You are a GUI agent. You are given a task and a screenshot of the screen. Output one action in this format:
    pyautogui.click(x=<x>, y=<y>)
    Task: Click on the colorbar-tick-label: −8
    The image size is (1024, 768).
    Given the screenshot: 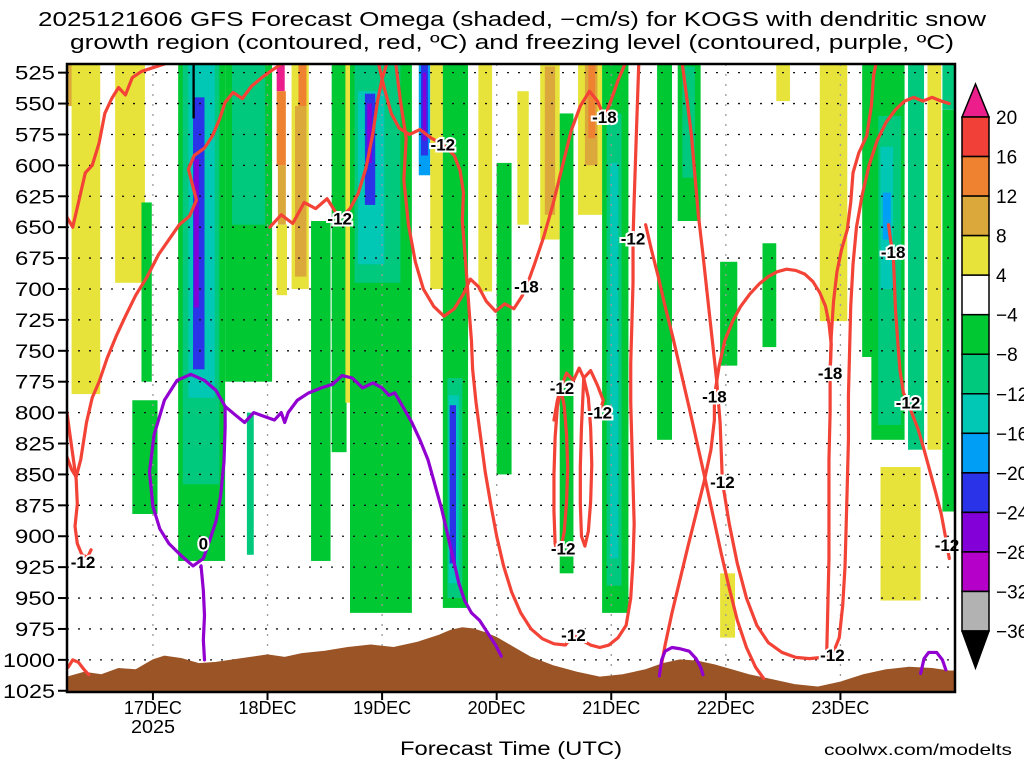 What is the action you would take?
    pyautogui.click(x=1007, y=355)
    